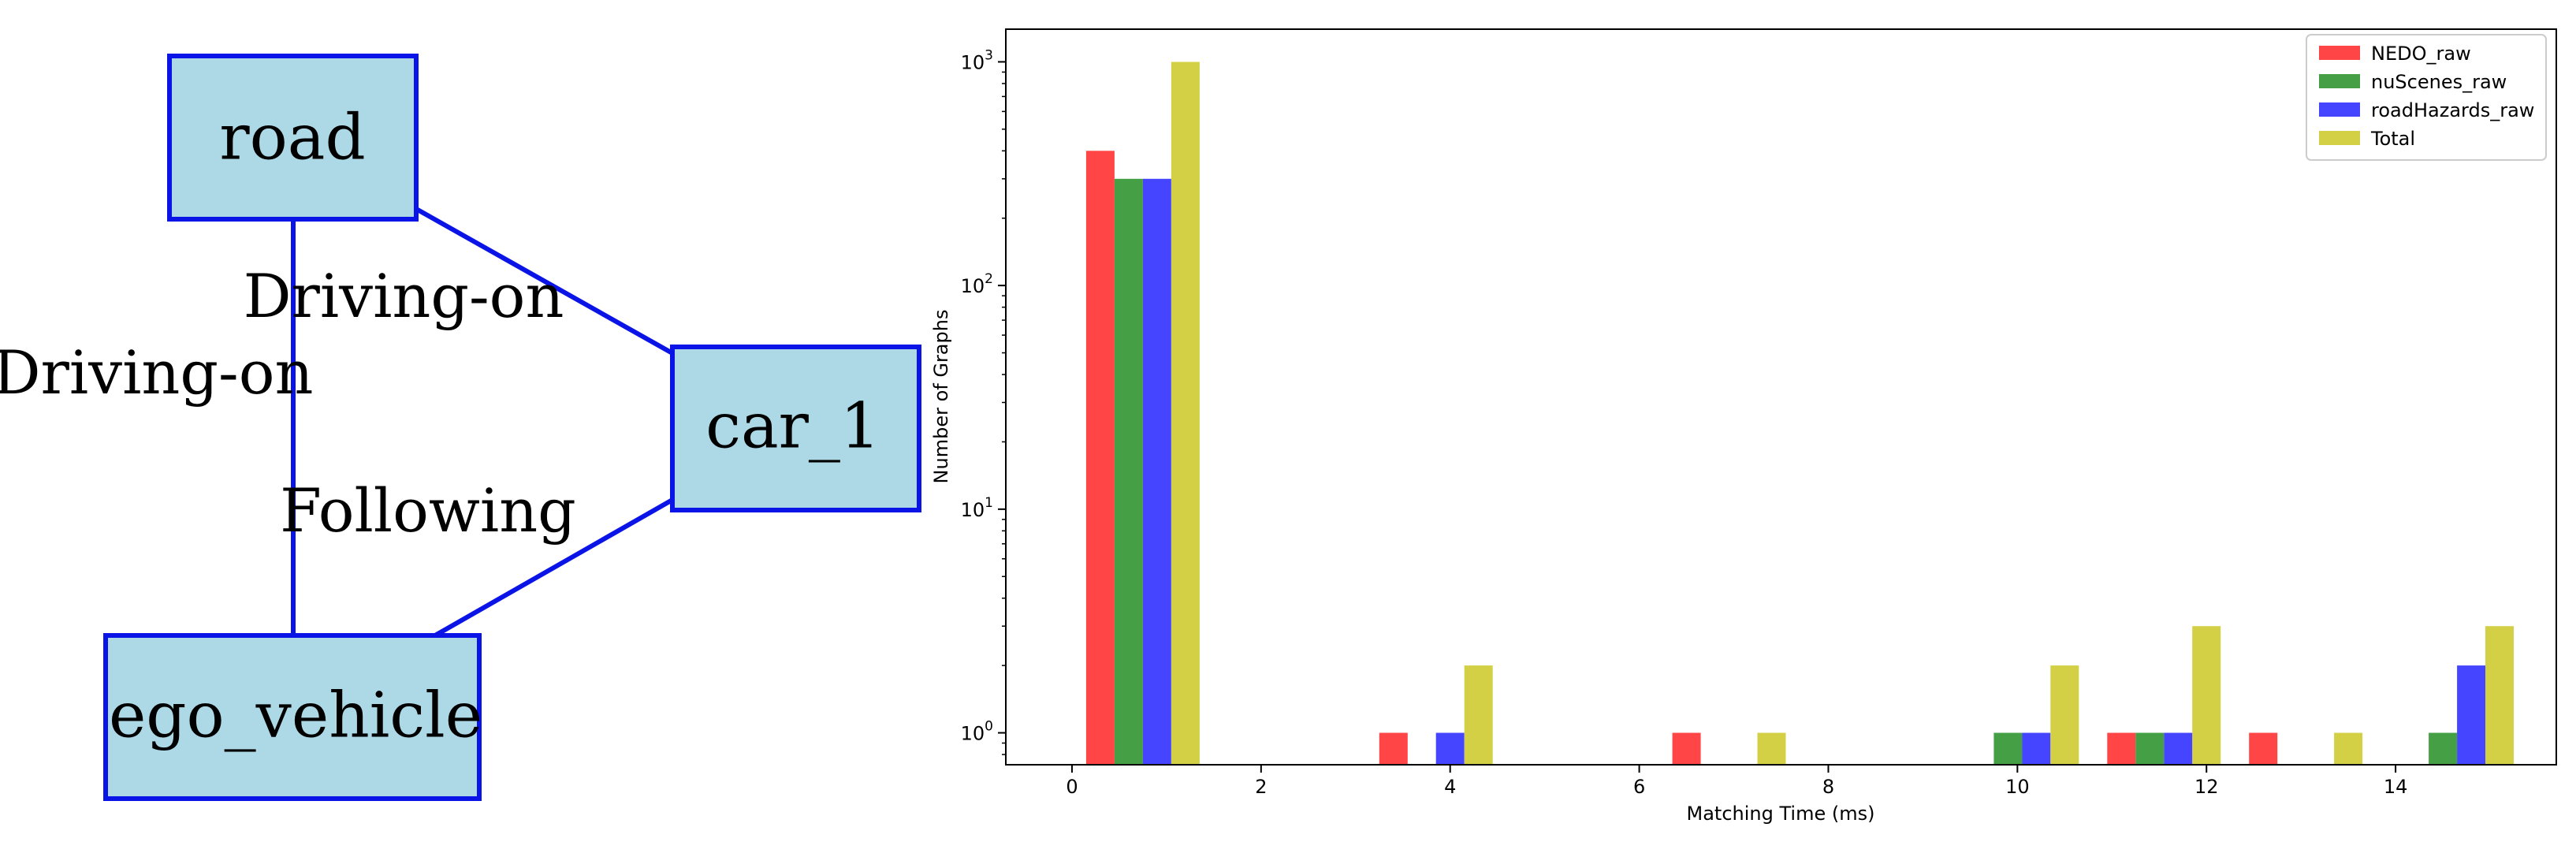 Image resolution: width=2576 pixels, height=842 pixels. What do you see at coordinates (1639, 787) in the screenshot?
I see `x-tick-label: 6` at bounding box center [1639, 787].